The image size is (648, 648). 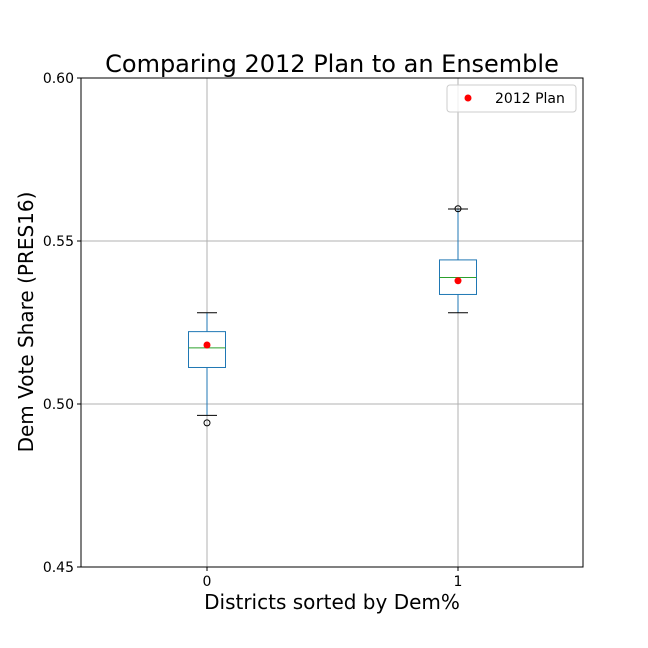 I want to click on y-axis-ticks: 0.45 0.50 0.55 0.60, so click(x=62, y=323).